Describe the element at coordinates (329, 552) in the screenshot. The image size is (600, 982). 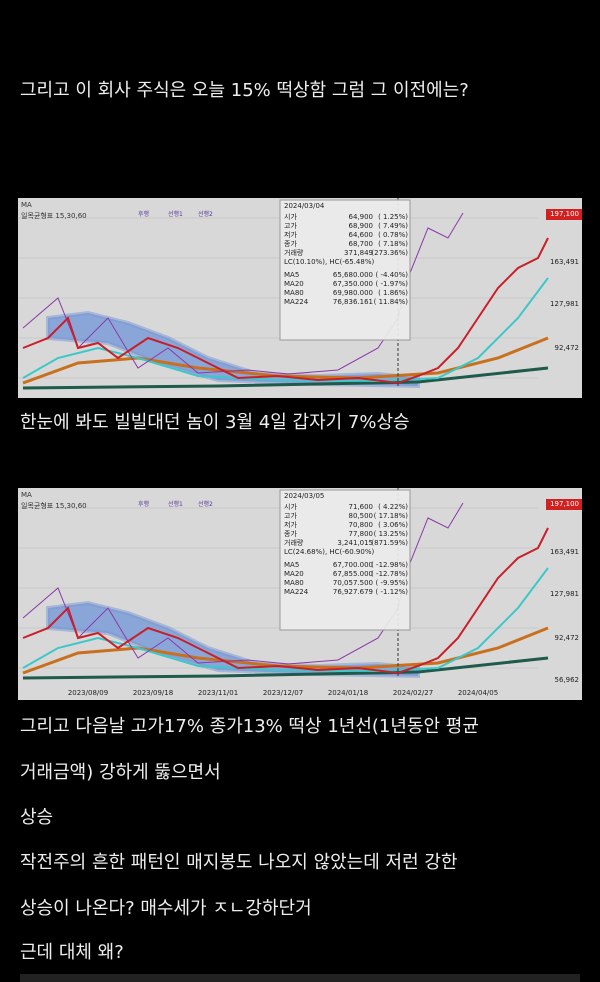
I see `range-info: LC(24.68%), HC(-60.90%)` at that location.